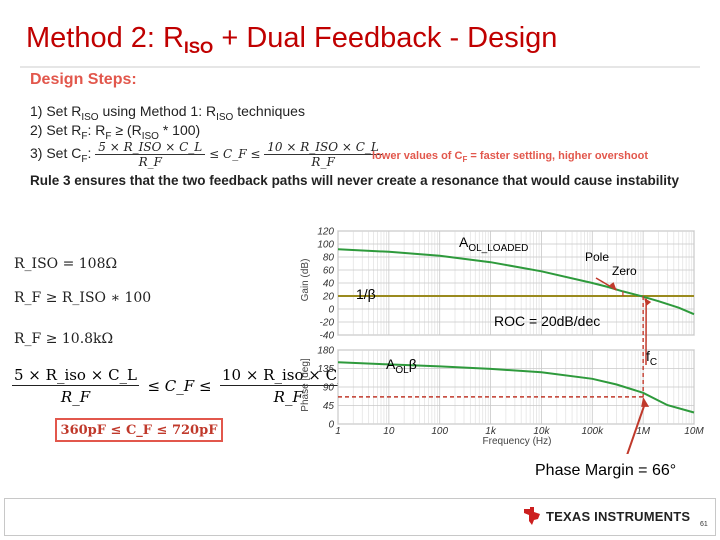  What do you see at coordinates (323, 154) in the screenshot?
I see `step3-right-fraction: 10 × R_ISO × C_L R_F` at bounding box center [323, 154].